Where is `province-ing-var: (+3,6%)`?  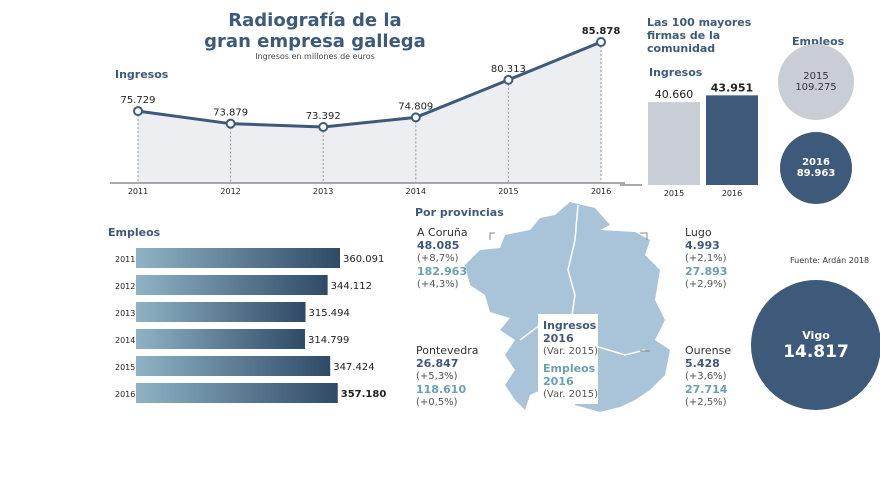
province-ing-var: (+3,6%) is located at coordinates (706, 376).